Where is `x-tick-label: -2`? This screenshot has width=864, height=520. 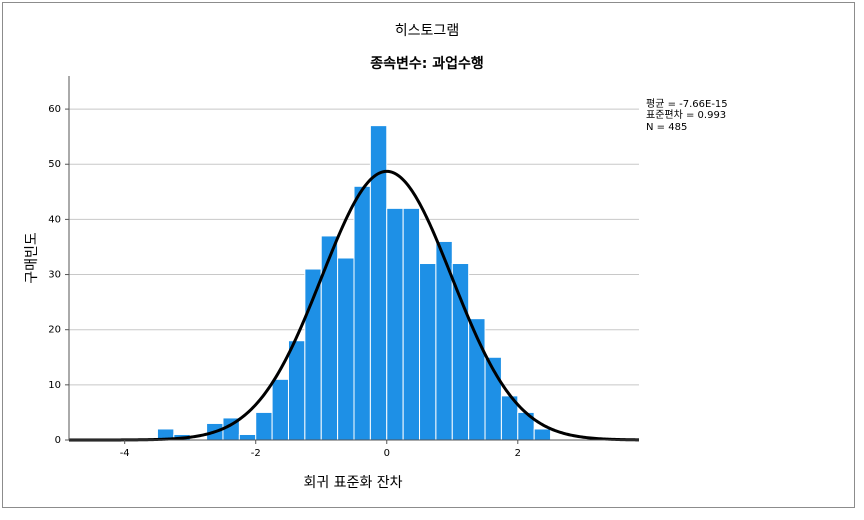
x-tick-label: -2 is located at coordinates (256, 453).